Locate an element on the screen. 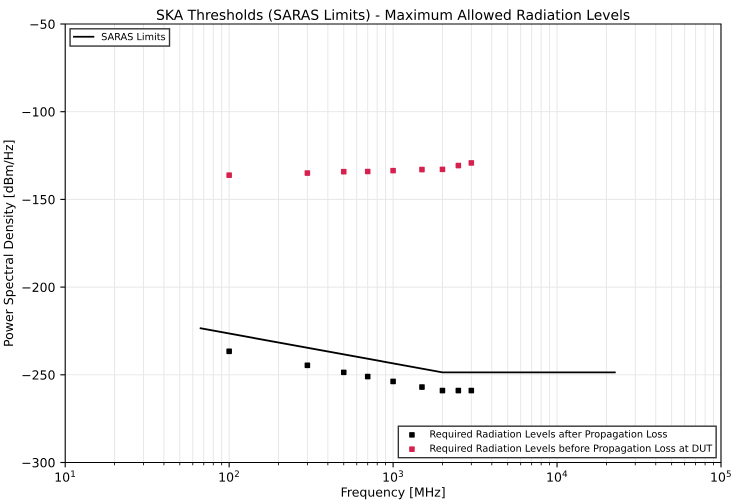 This screenshot has width=741, height=500. x-tick-label: 10$^{4}$ is located at coordinates (557, 476).